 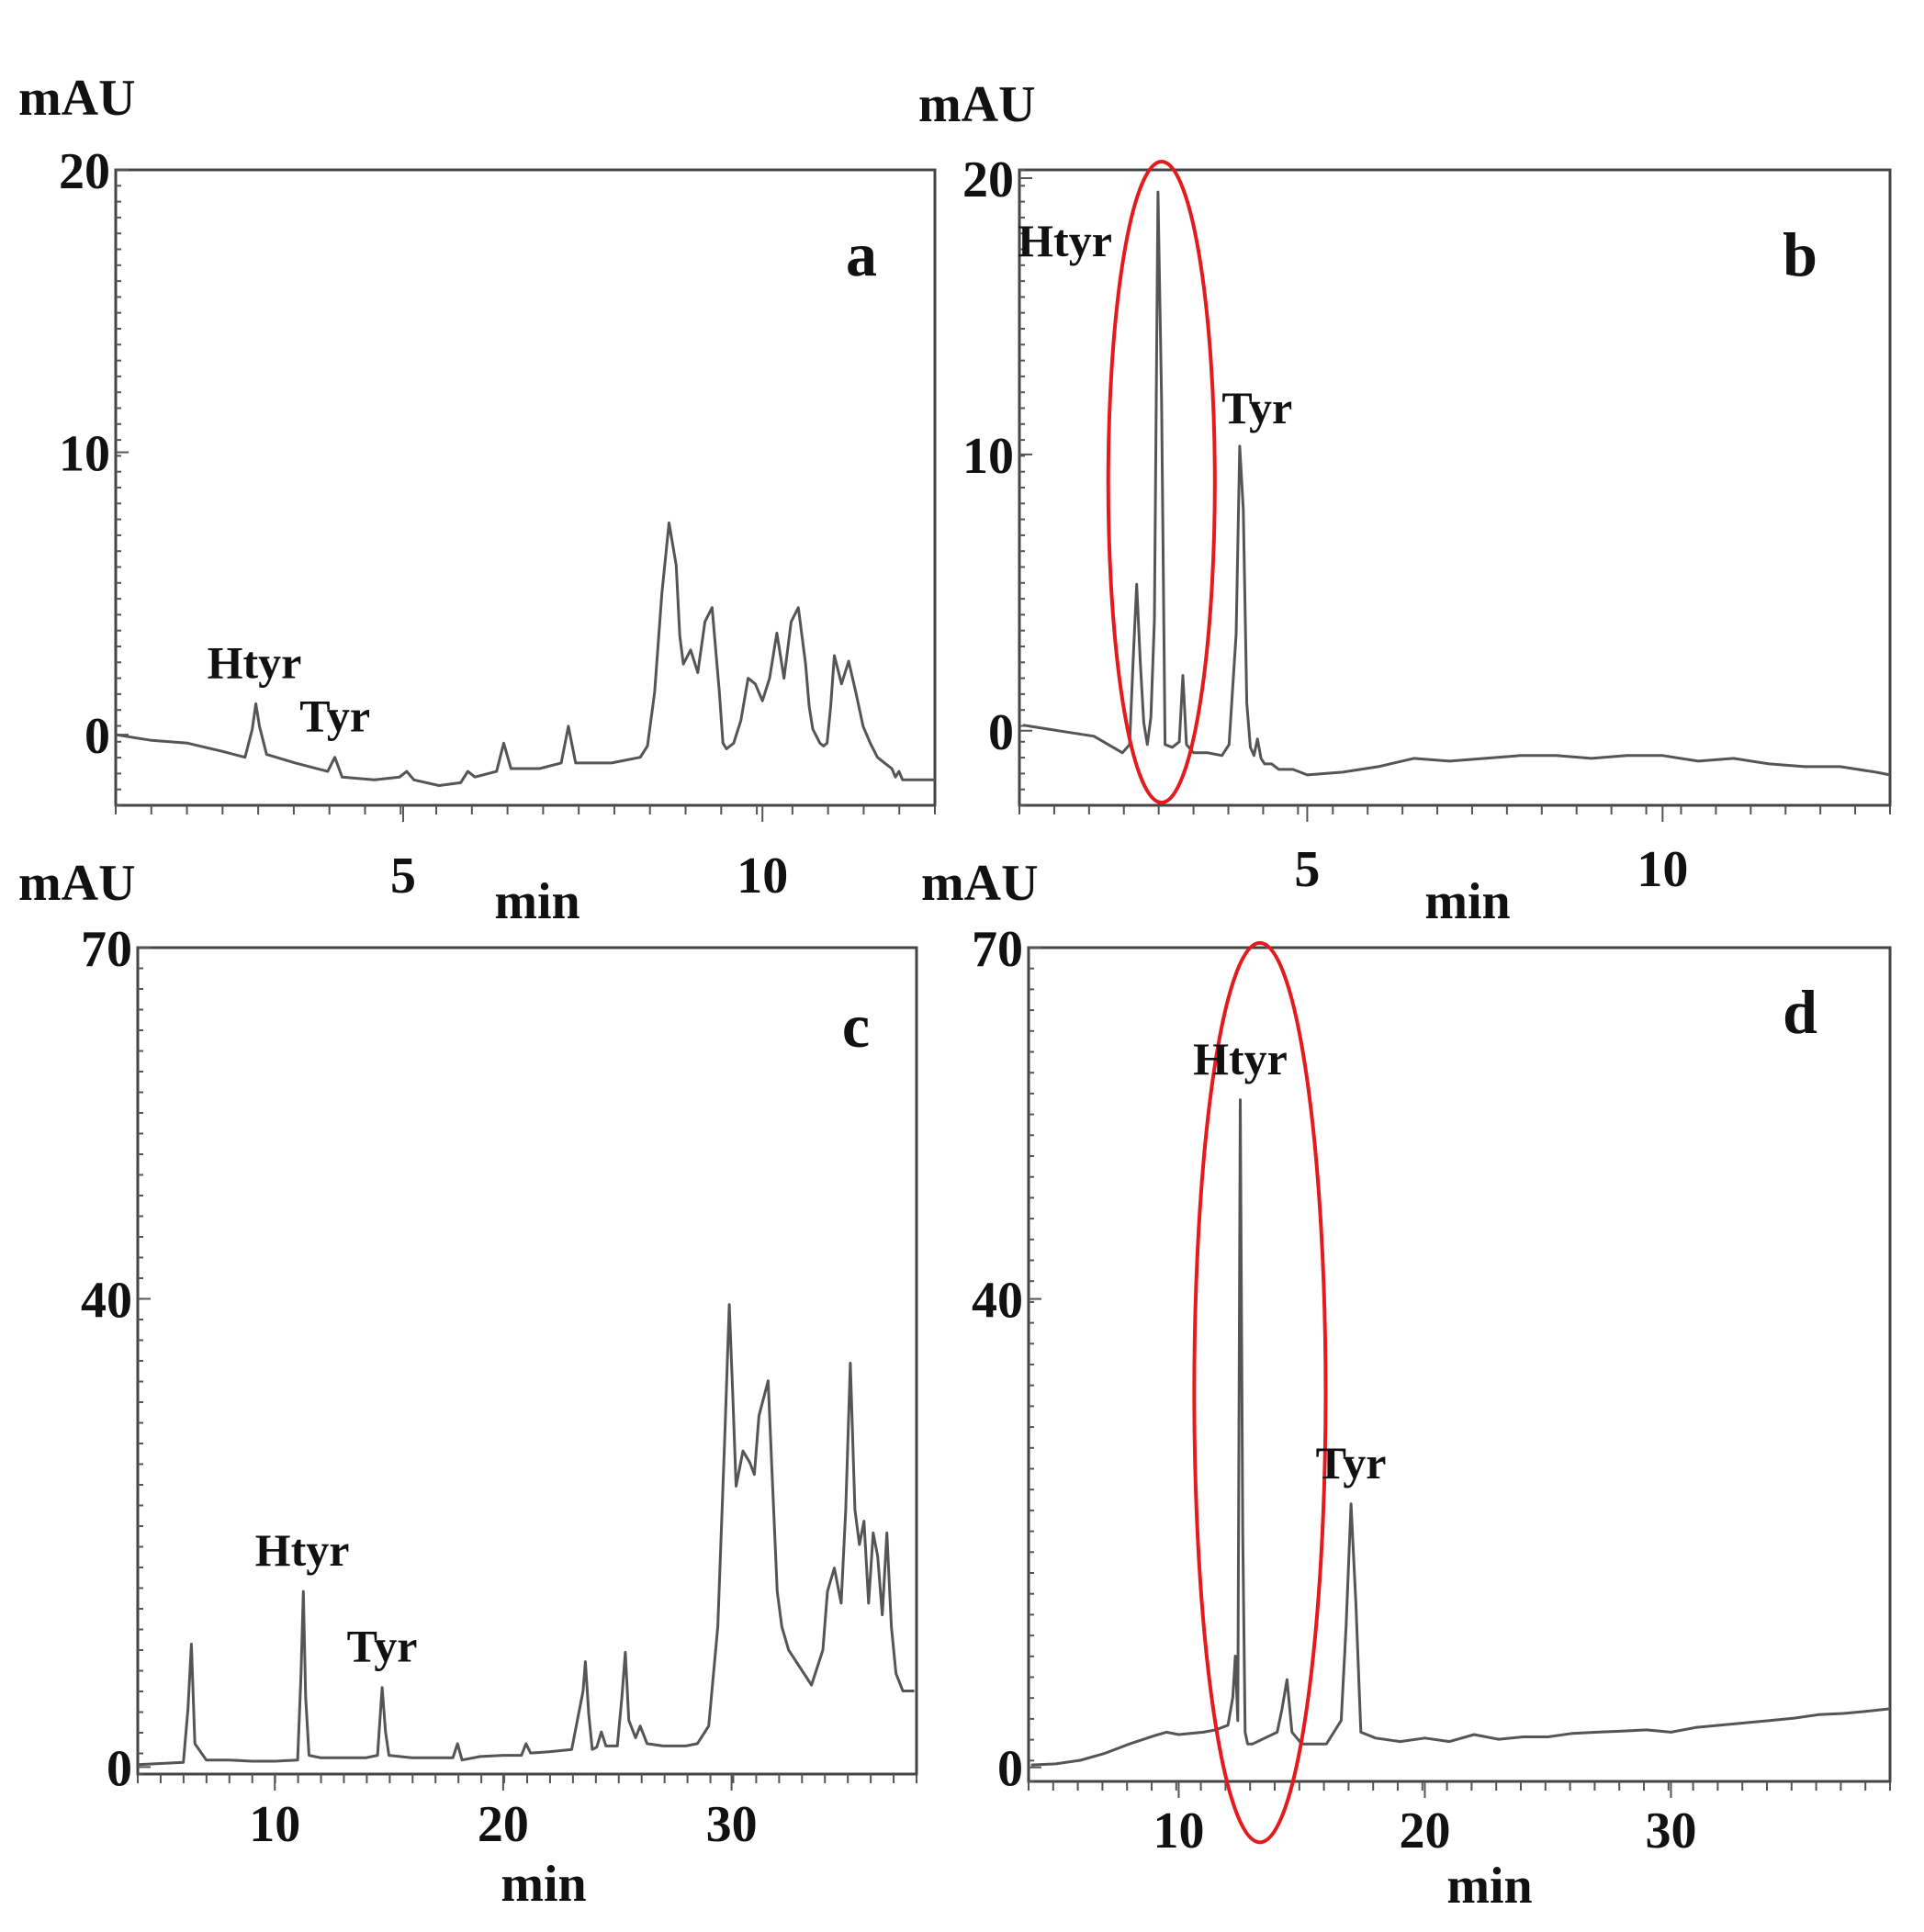 I want to click on panel-letter: b, so click(x=1800, y=254).